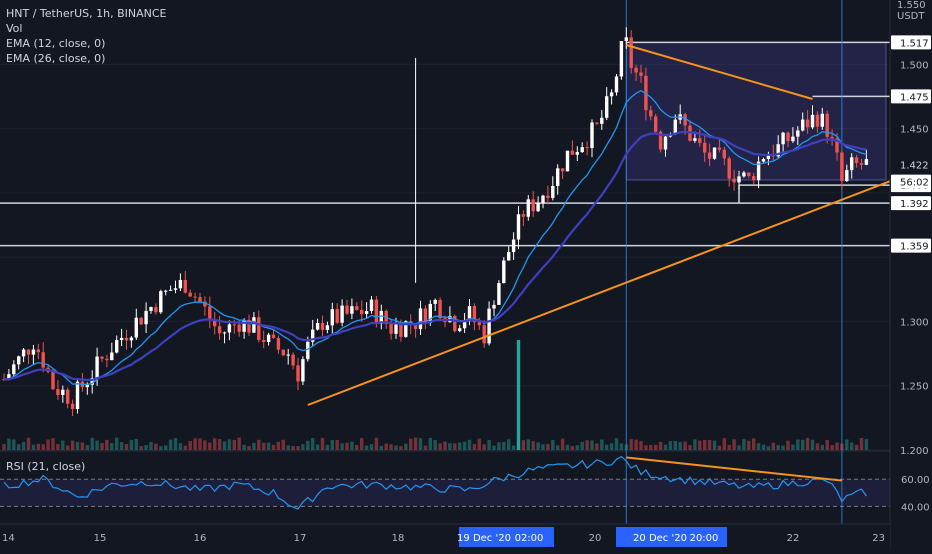 The image size is (932, 554). Describe the element at coordinates (56, 43) in the screenshot. I see `ema12-indicator-label: EMA (12, close, 0)` at that location.